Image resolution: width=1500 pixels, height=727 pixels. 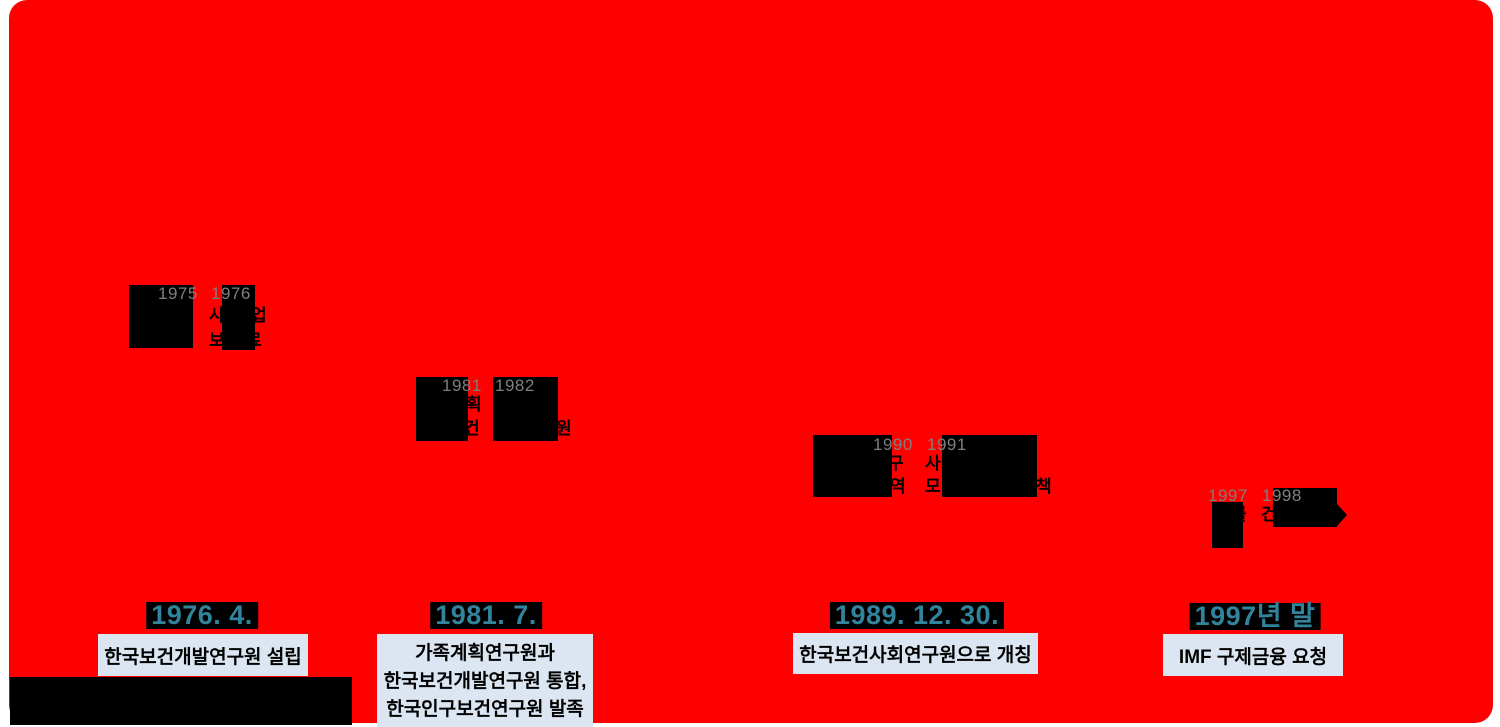 What do you see at coordinates (474, 404) in the screenshot?
I see `text-fragment: 획` at bounding box center [474, 404].